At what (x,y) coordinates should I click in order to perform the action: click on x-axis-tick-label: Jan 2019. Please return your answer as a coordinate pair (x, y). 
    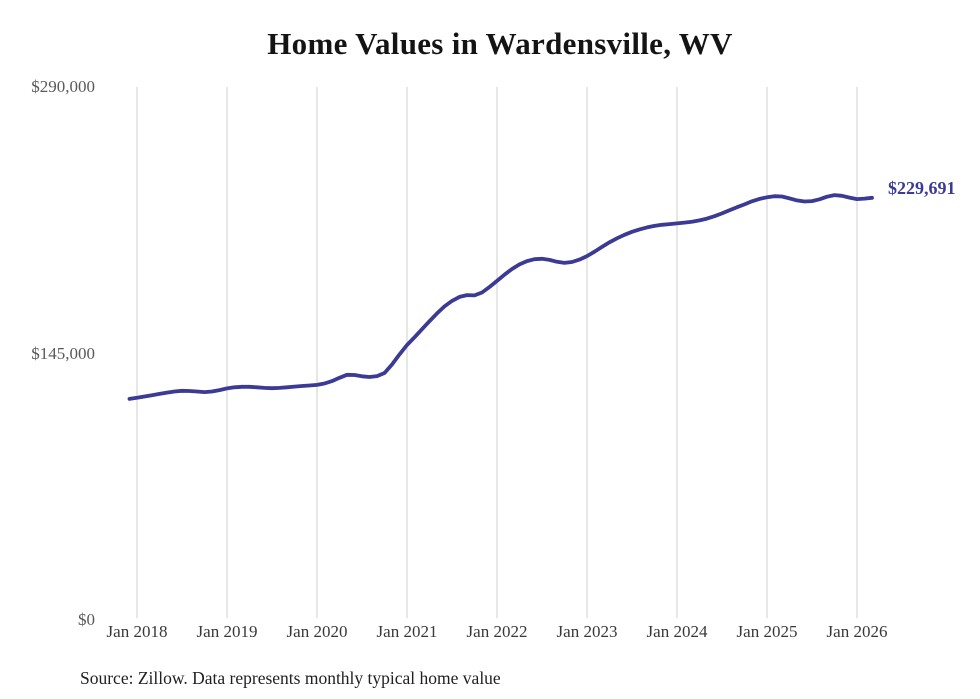
    Looking at the image, I should click on (227, 631).